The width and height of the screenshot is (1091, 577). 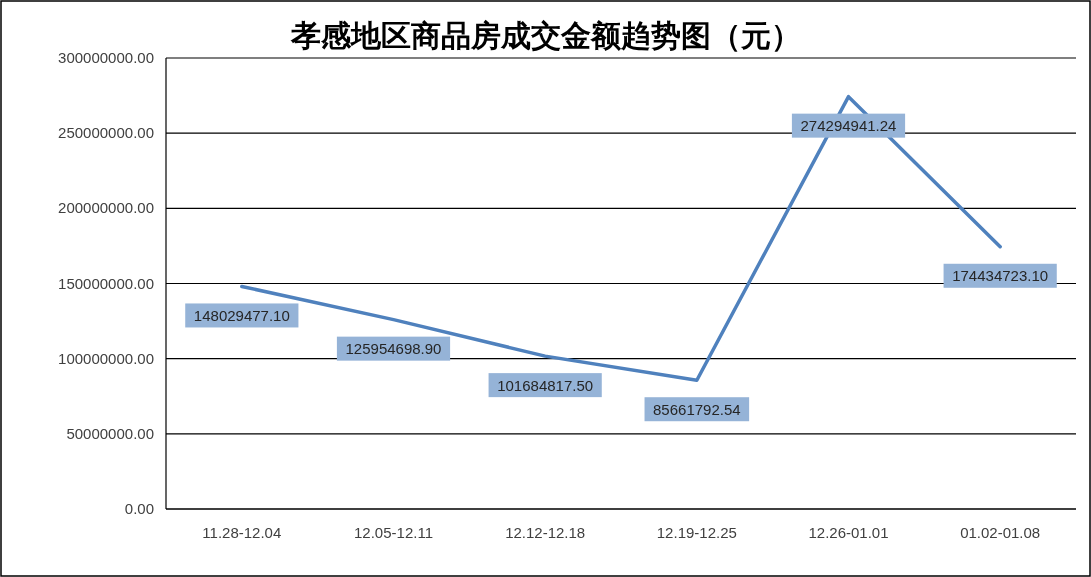 I want to click on data-label: 101684817.50, so click(x=545, y=385).